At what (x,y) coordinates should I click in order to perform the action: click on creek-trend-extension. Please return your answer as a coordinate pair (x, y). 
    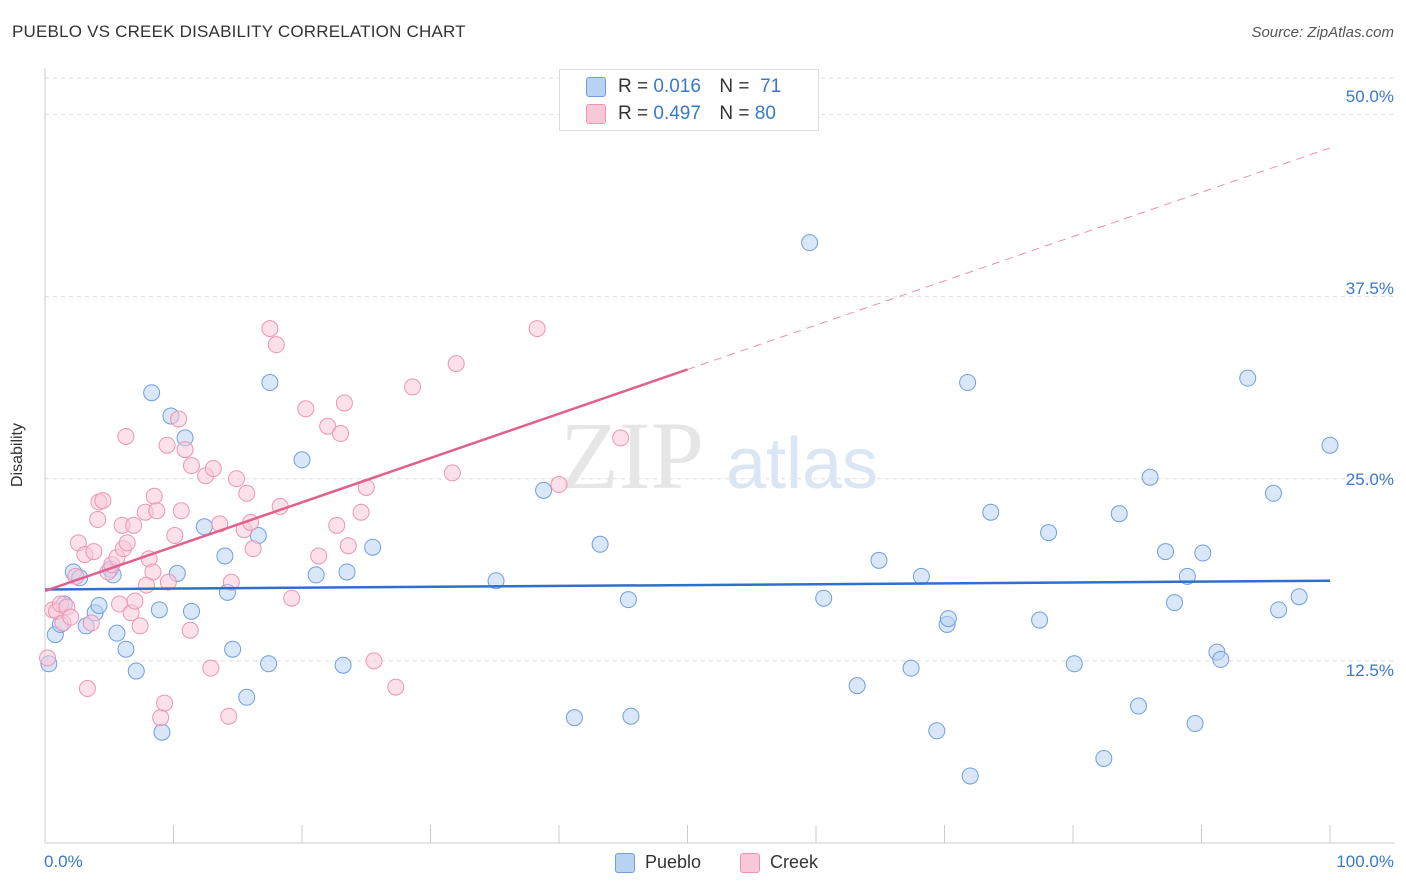
    Looking at the image, I should click on (1009, 258).